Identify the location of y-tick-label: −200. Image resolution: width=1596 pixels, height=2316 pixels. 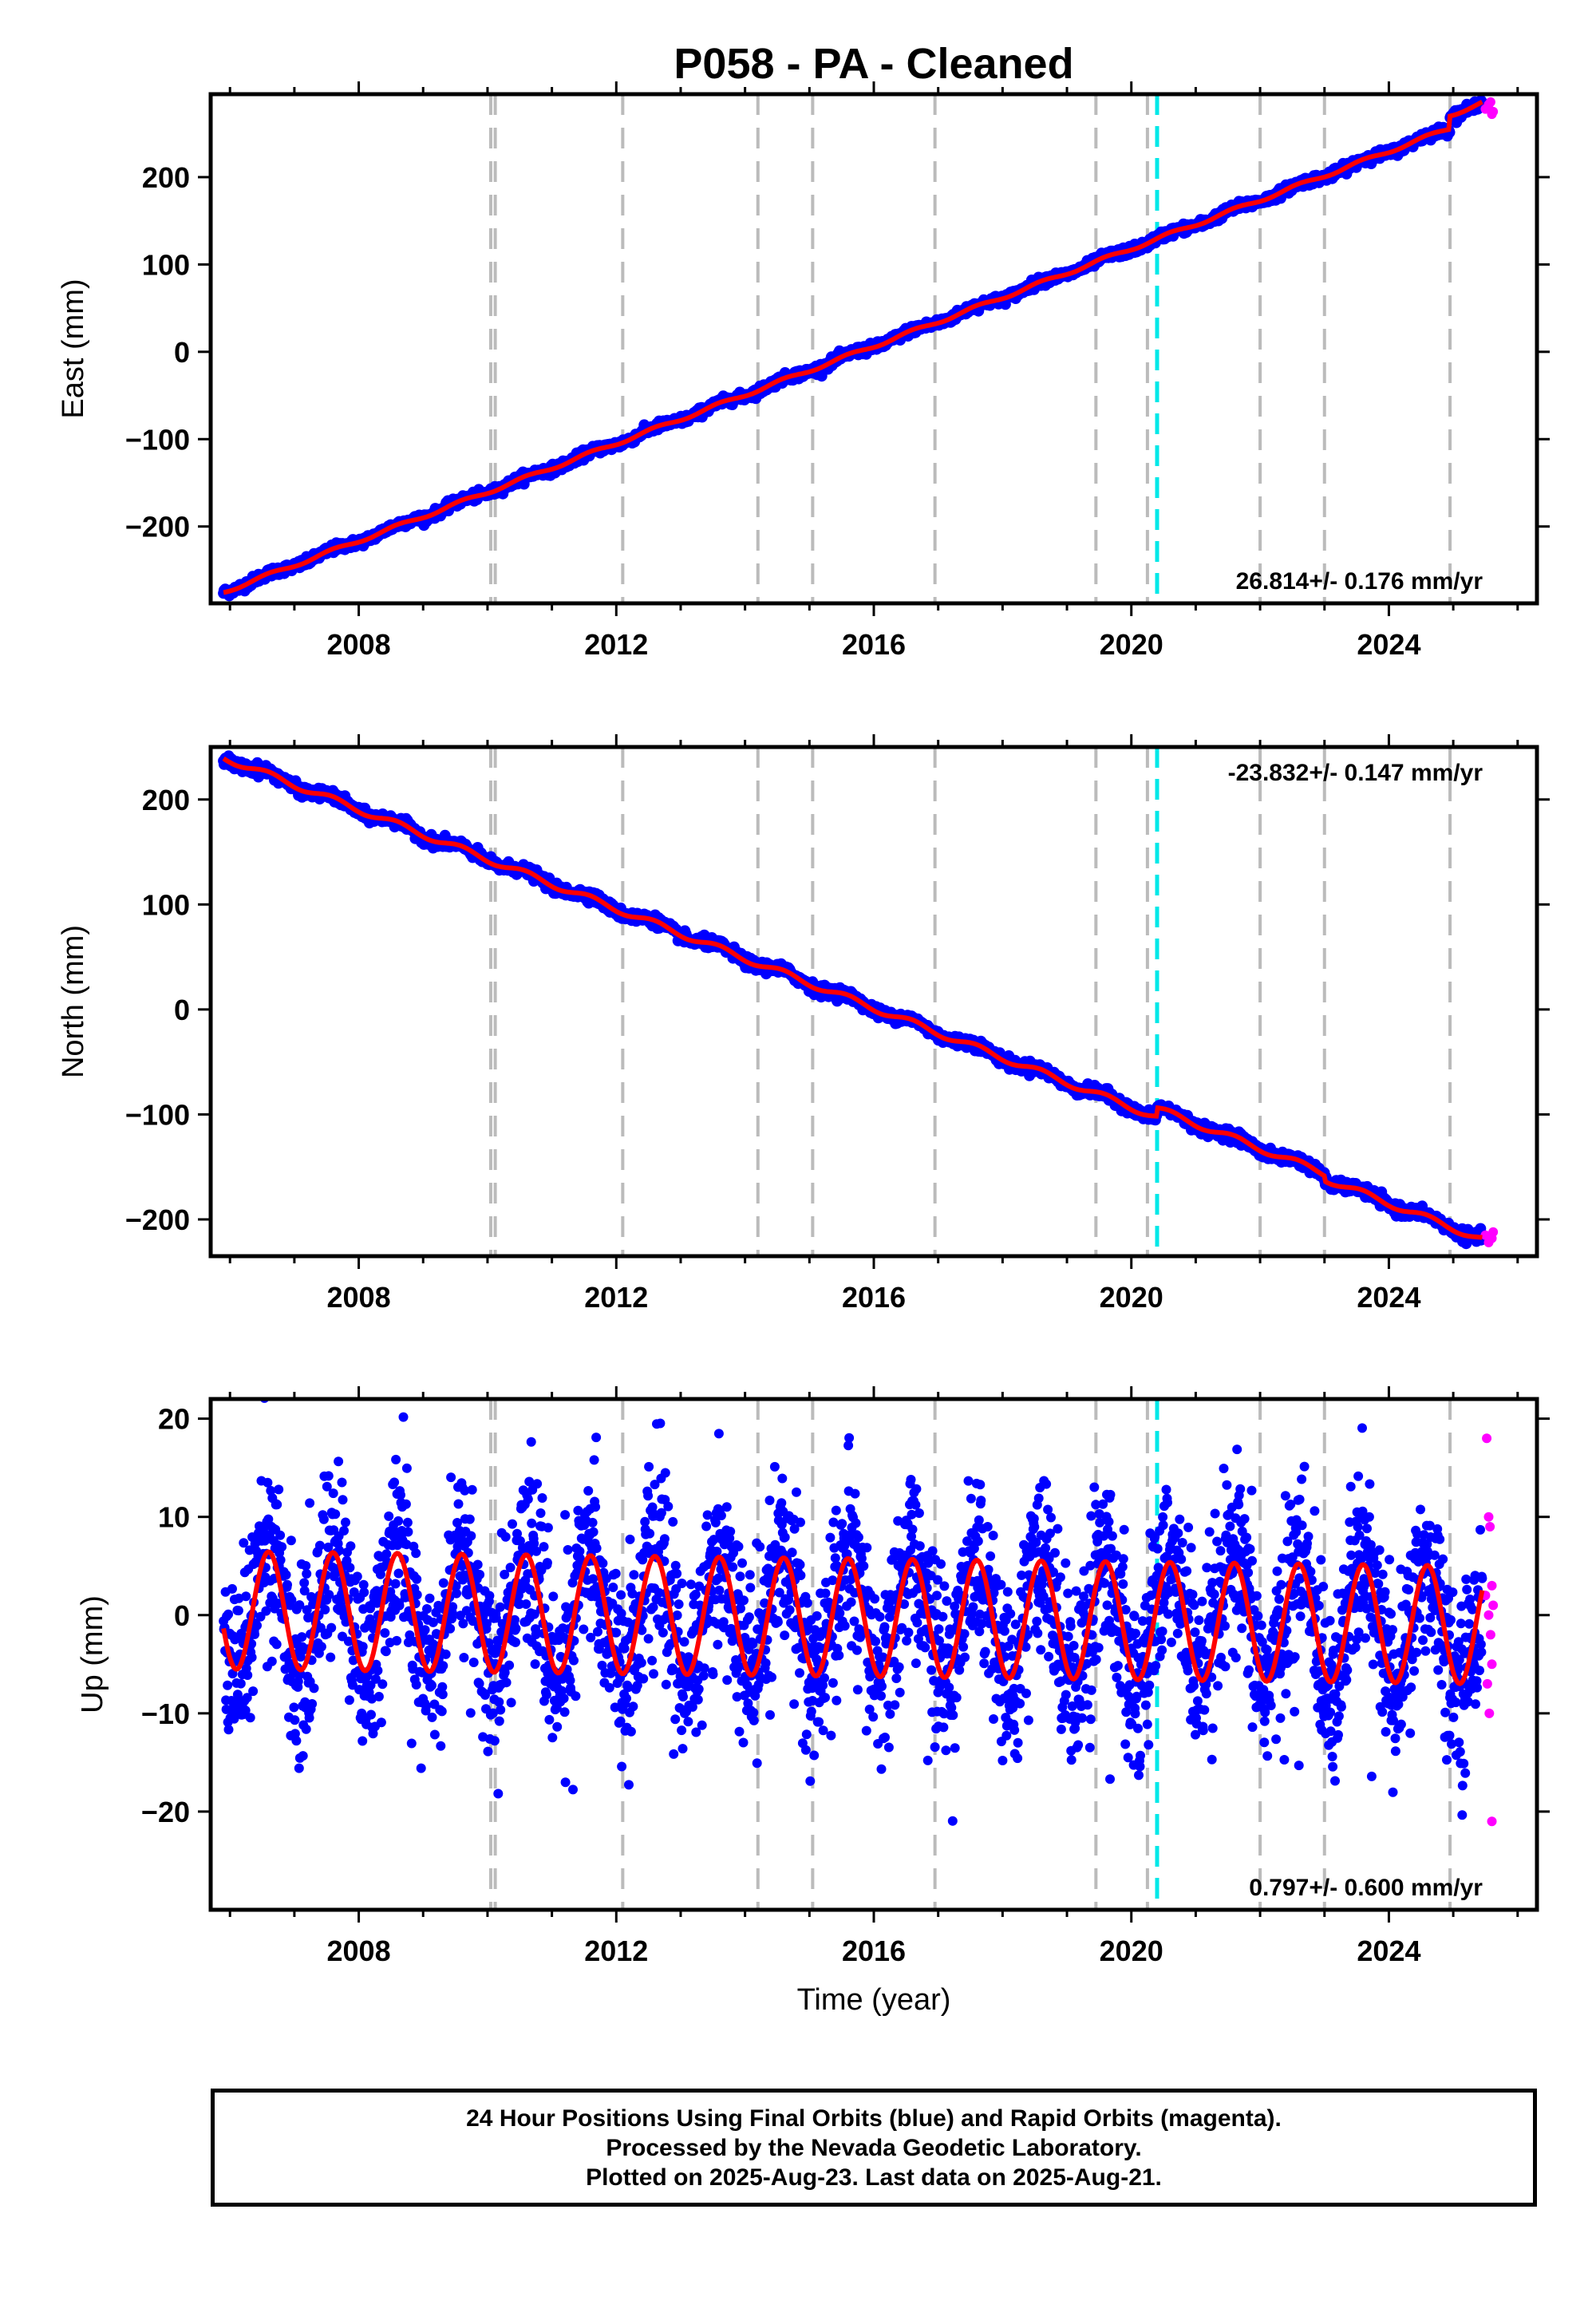
(157, 527).